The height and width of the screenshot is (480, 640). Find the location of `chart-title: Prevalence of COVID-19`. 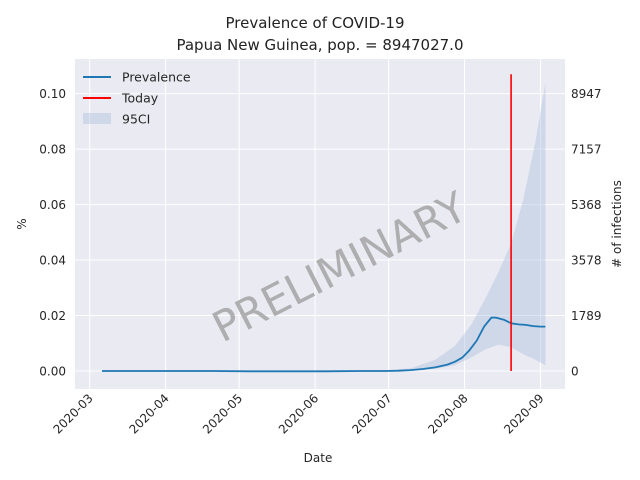

chart-title: Prevalence of COVID-19 is located at coordinates (314, 23).